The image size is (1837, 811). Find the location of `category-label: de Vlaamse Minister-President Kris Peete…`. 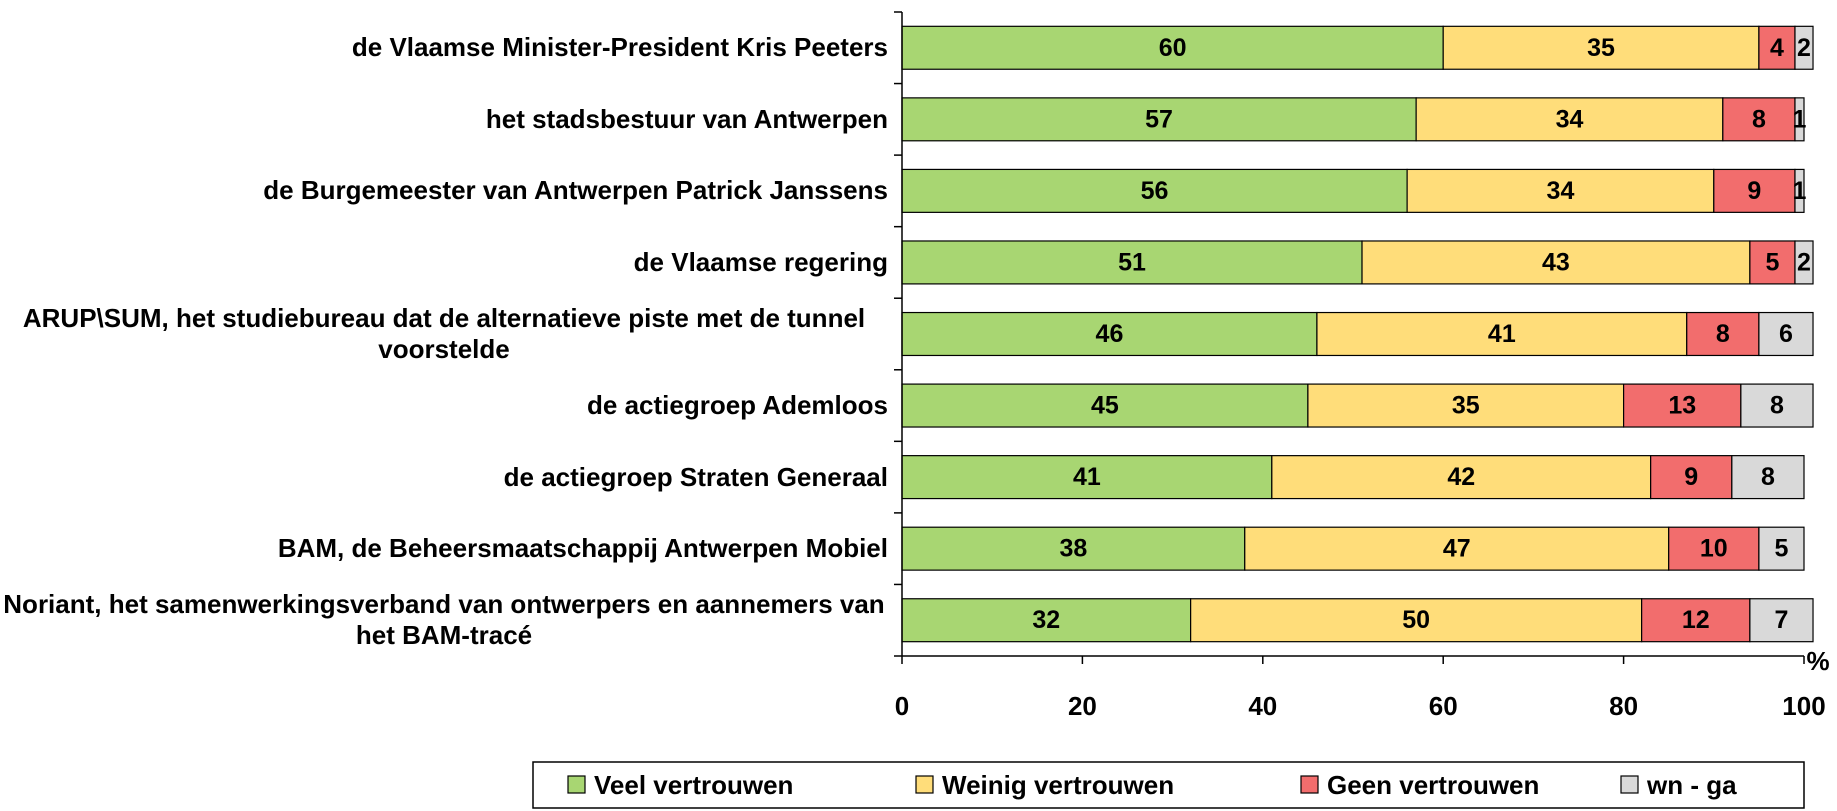

category-label: de Vlaamse Minister-President Kris Peete… is located at coordinates (444, 48).